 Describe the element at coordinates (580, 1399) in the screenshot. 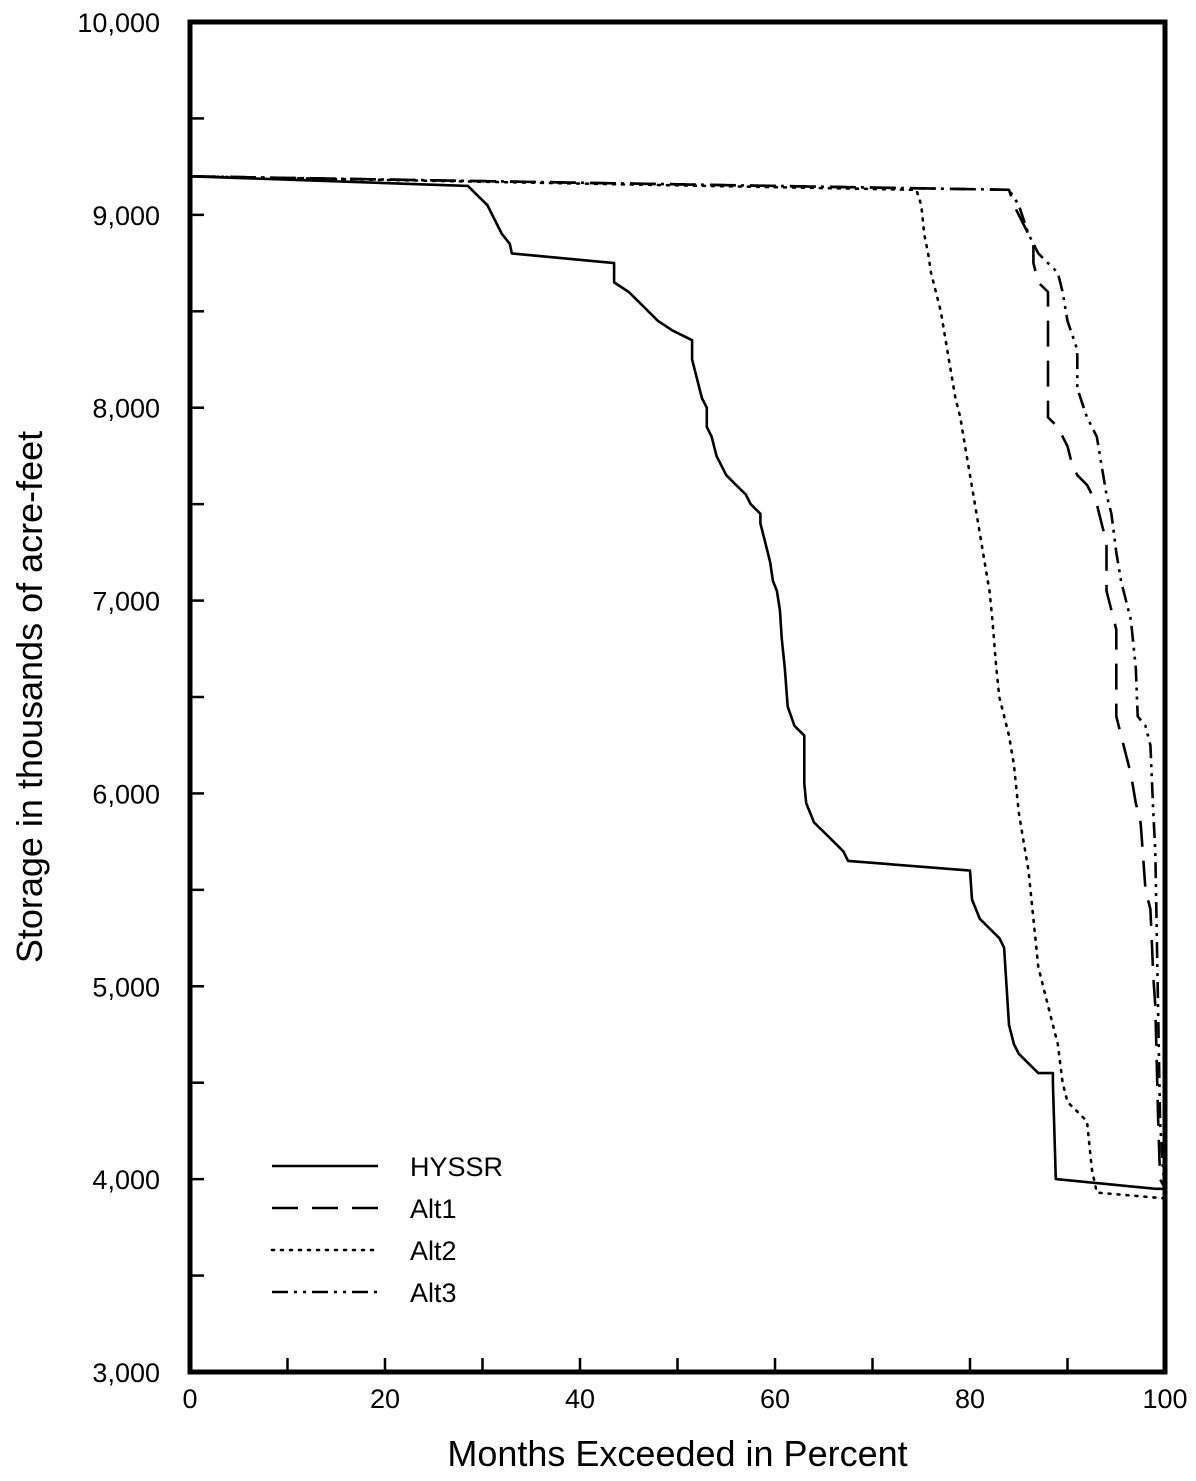

I see `x-tick-label: 40` at that location.